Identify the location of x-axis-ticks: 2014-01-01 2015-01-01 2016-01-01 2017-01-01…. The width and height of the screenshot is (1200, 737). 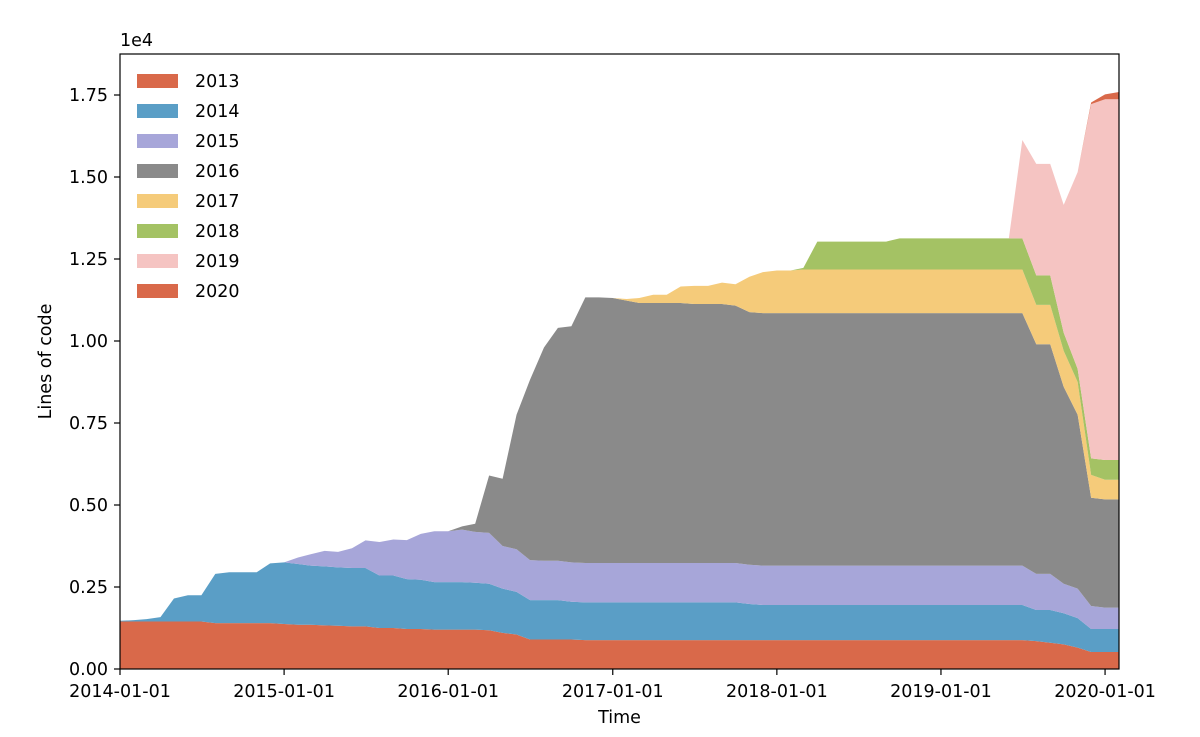
(612, 685).